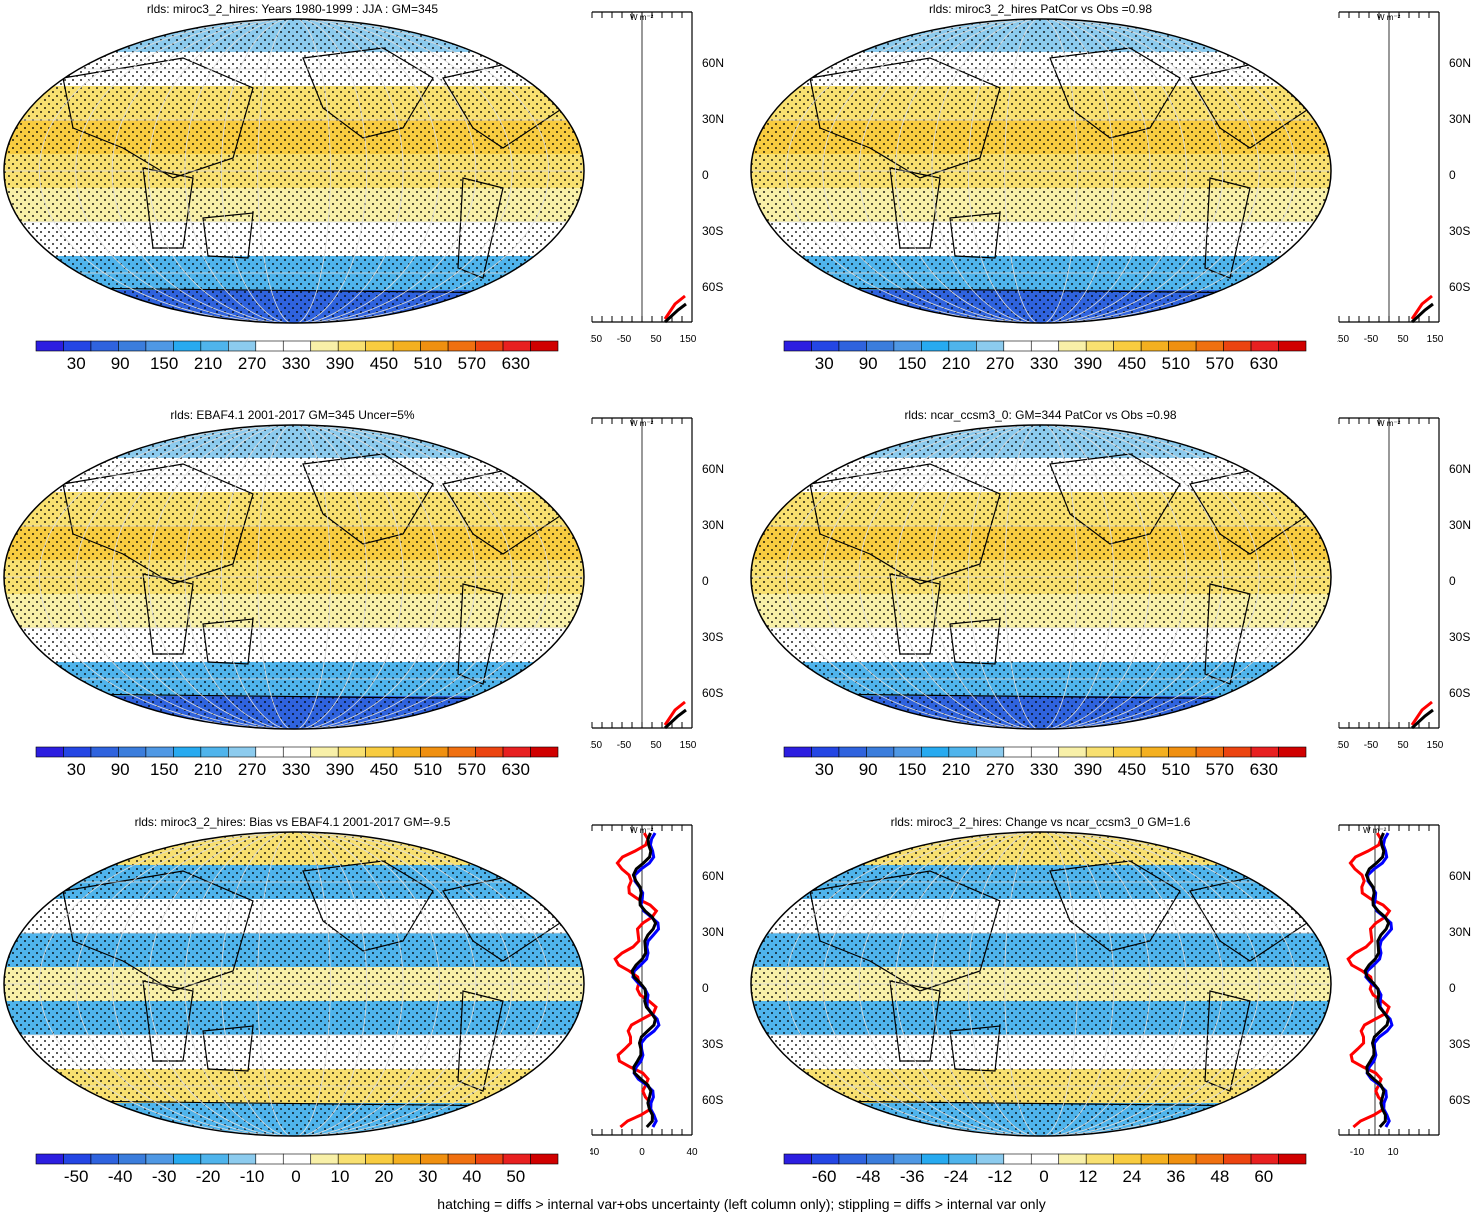 The image size is (1483, 1215). Describe the element at coordinates (76, 1176) in the screenshot. I see `colorbar-tick-label: -50` at that location.